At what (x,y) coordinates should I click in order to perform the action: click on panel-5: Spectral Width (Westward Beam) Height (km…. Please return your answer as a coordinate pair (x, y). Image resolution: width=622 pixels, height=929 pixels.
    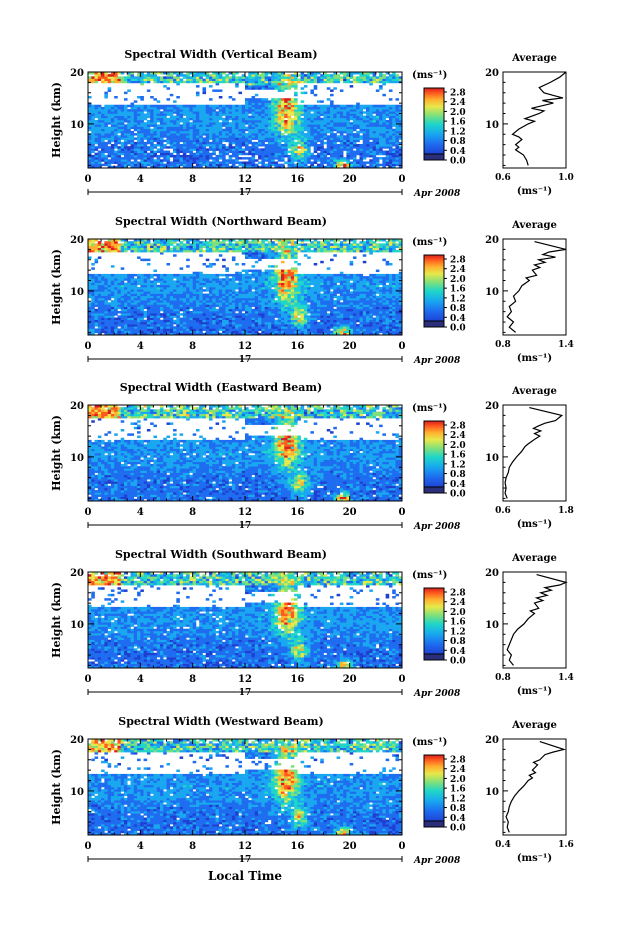
    Looking at the image, I should click on (312, 790).